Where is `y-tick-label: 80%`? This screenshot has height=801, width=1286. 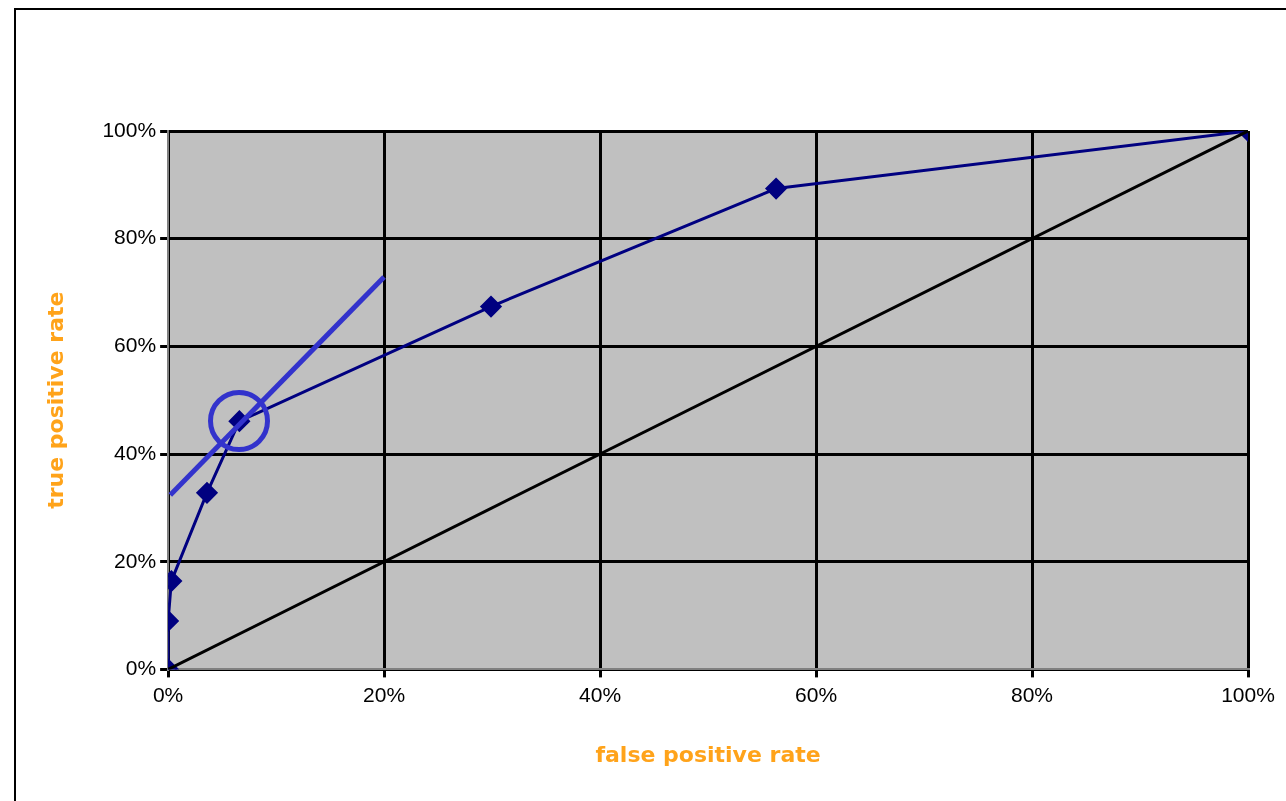 y-tick-label: 80% is located at coordinates (135, 237).